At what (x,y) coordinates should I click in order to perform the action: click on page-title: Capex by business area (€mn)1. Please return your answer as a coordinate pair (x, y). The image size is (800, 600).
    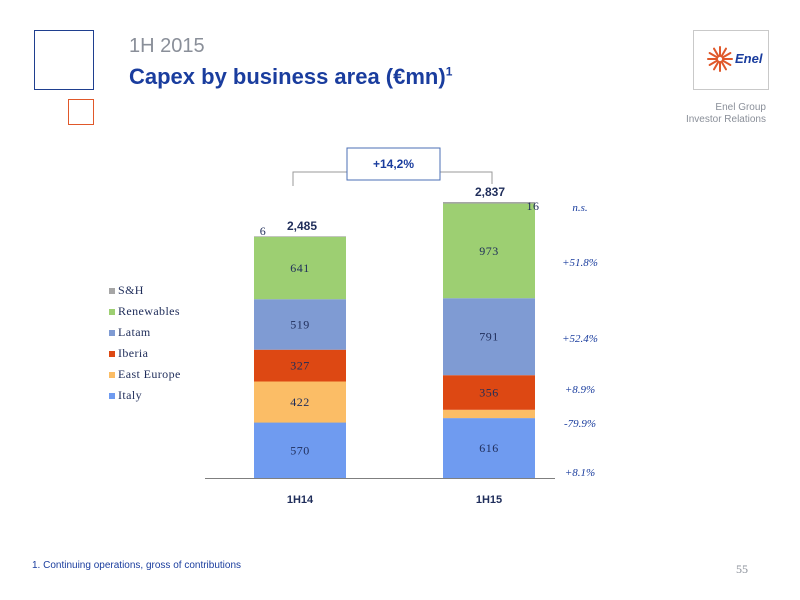
    Looking at the image, I should click on (290, 77).